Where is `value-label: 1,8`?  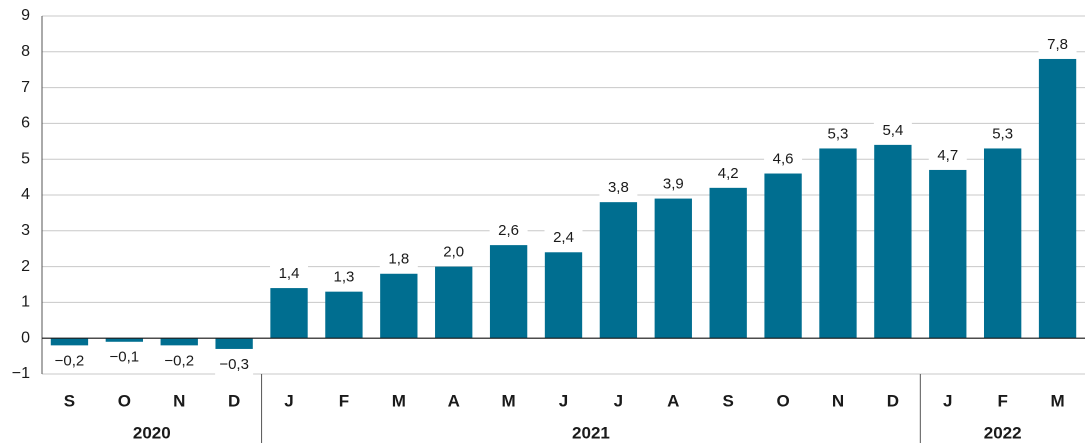
value-label: 1,8 is located at coordinates (398, 259).